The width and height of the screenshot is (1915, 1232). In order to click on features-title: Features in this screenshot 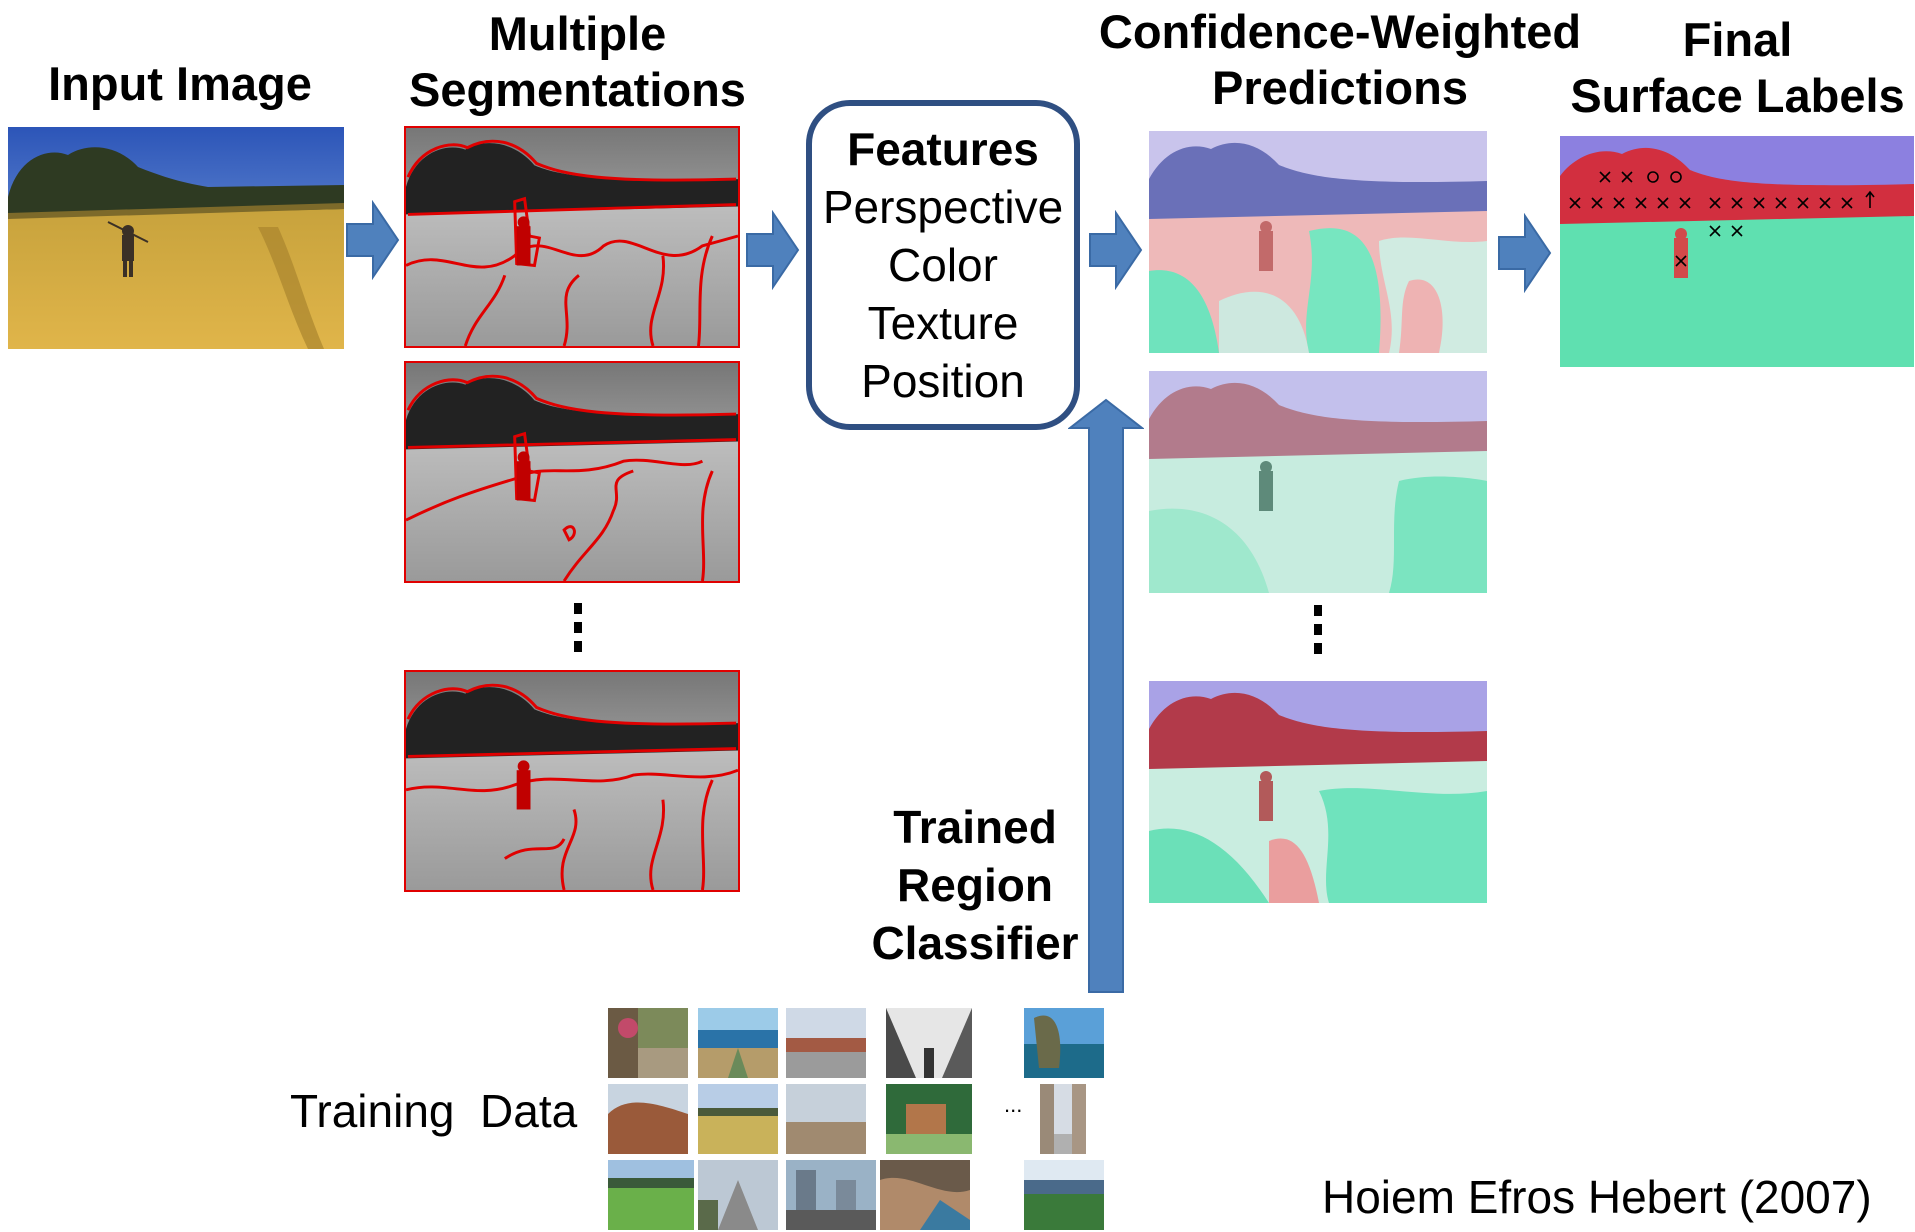, I will do `click(943, 149)`.